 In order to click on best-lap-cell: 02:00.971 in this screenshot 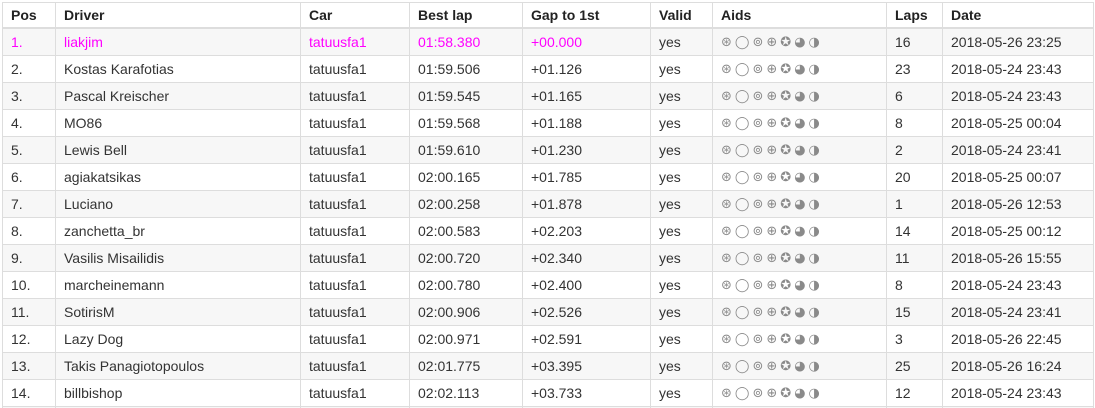, I will do `click(466, 339)`.